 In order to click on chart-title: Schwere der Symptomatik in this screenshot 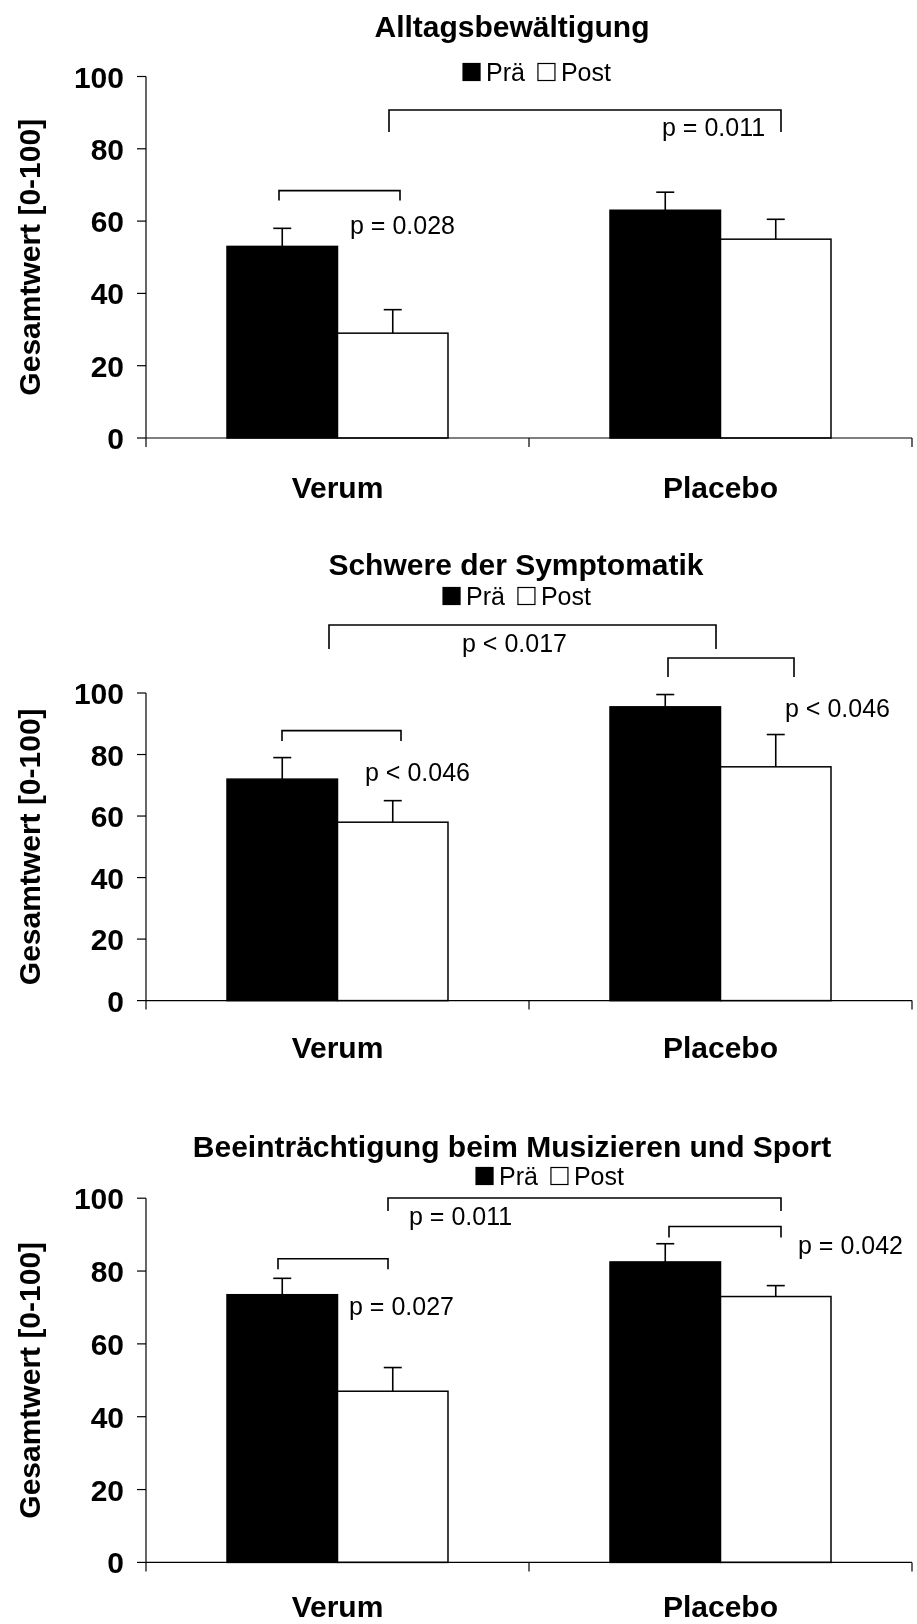, I will do `click(516, 564)`.